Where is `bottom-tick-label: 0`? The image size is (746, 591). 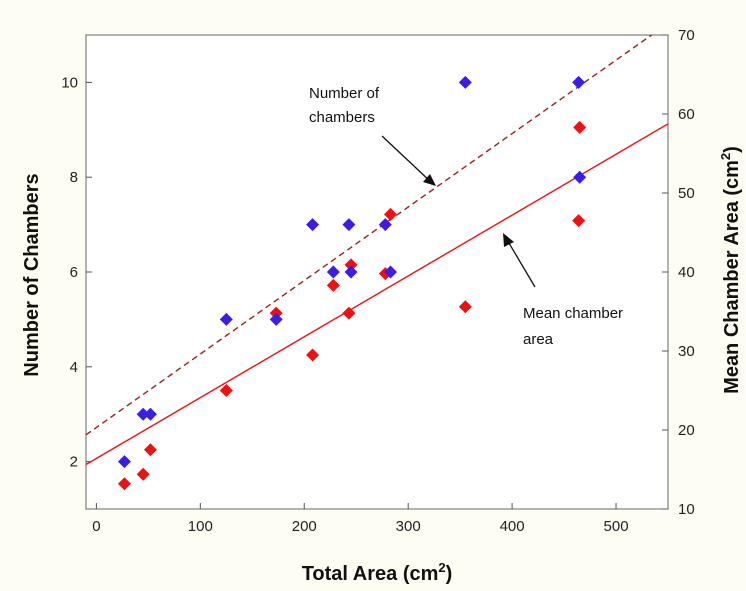 bottom-tick-label: 0 is located at coordinates (96, 526).